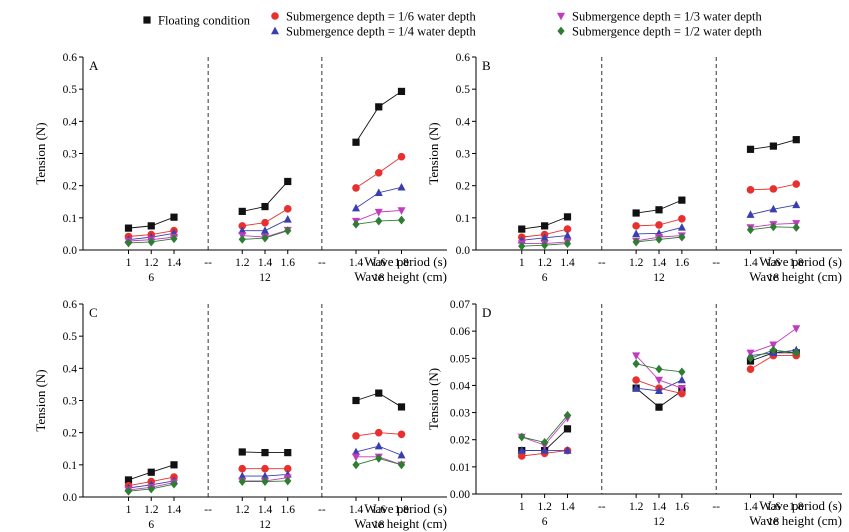 The width and height of the screenshot is (849, 532). What do you see at coordinates (94, 65) in the screenshot?
I see `panel-A-letter: A` at bounding box center [94, 65].